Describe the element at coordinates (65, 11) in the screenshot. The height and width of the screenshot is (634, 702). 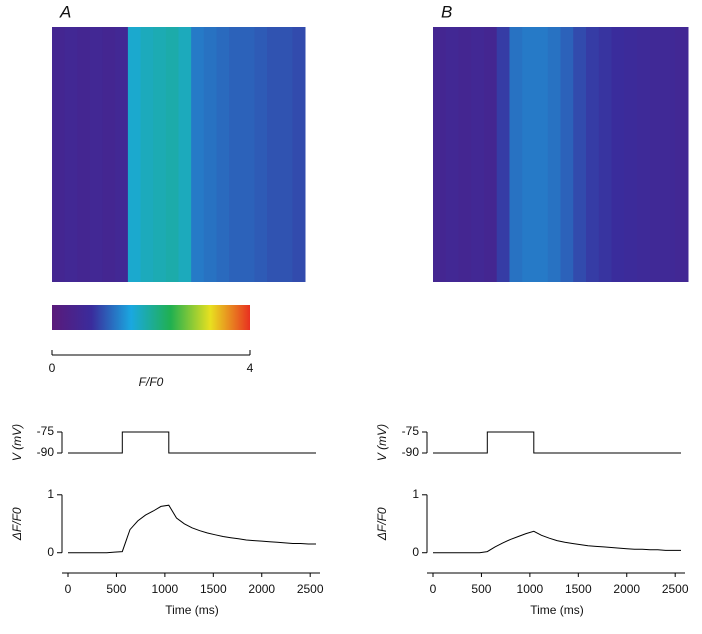
I see `panel-label: A` at that location.